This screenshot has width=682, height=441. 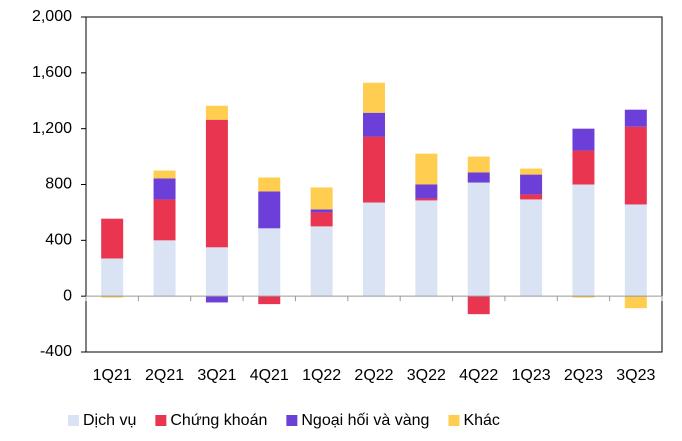 What do you see at coordinates (635, 375) in the screenshot?
I see `x-tick-label: 3Q23` at bounding box center [635, 375].